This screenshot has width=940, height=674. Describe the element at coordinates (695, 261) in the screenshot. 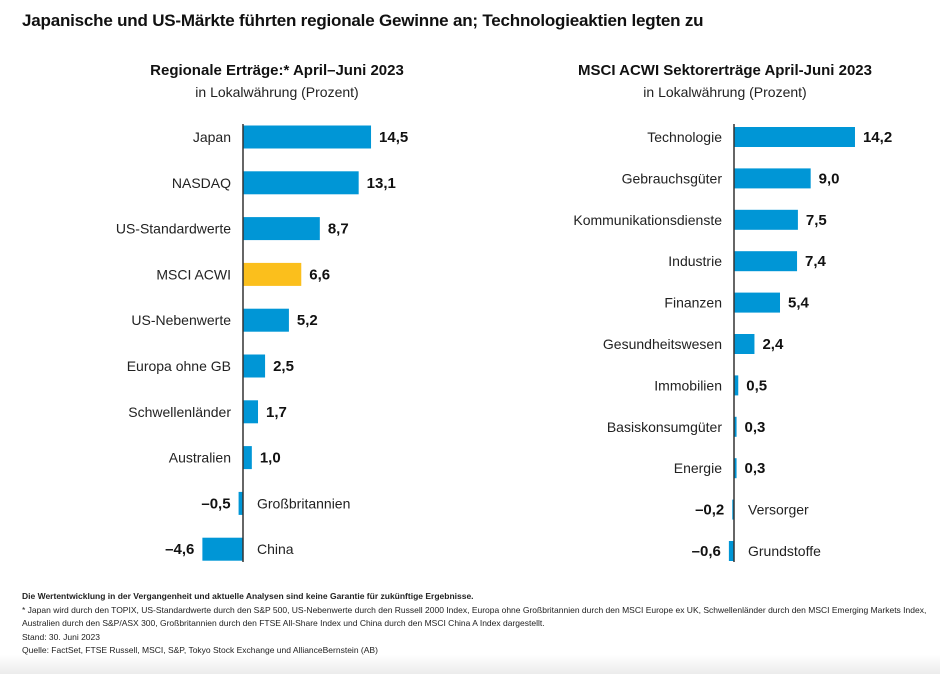

I see `category-label: Industrie` at that location.